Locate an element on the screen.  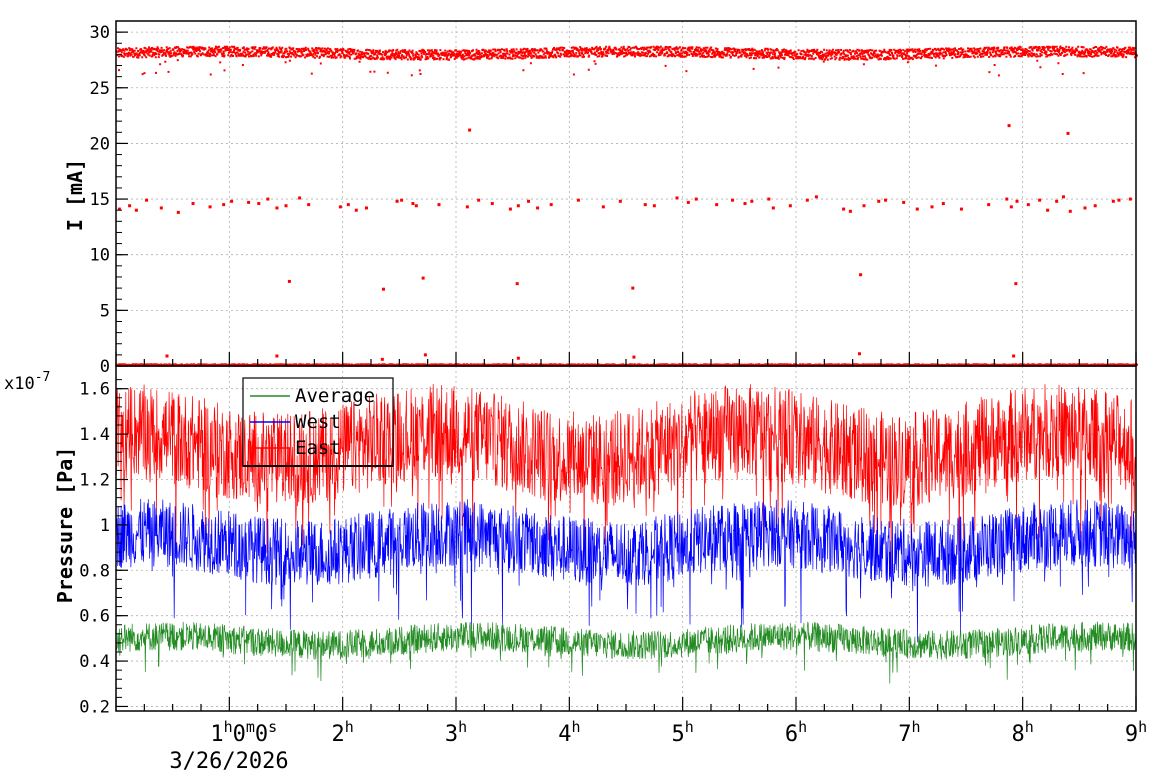
y-tick-label: 10 is located at coordinates (100, 256).